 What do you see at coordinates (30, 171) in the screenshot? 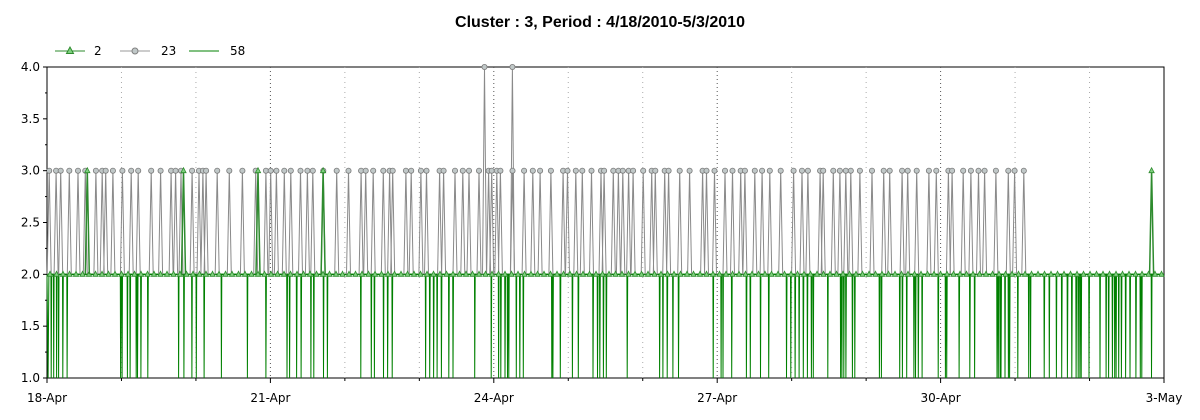
I see `y-tick-label: 3.0` at bounding box center [30, 171].